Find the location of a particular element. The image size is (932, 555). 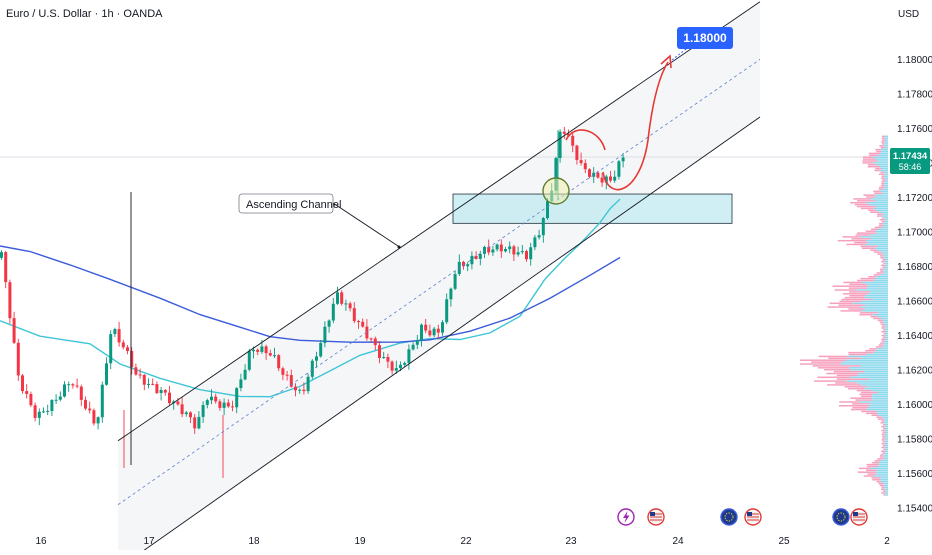

current-price-tag: 1.17434 58:46 is located at coordinates (910, 161).